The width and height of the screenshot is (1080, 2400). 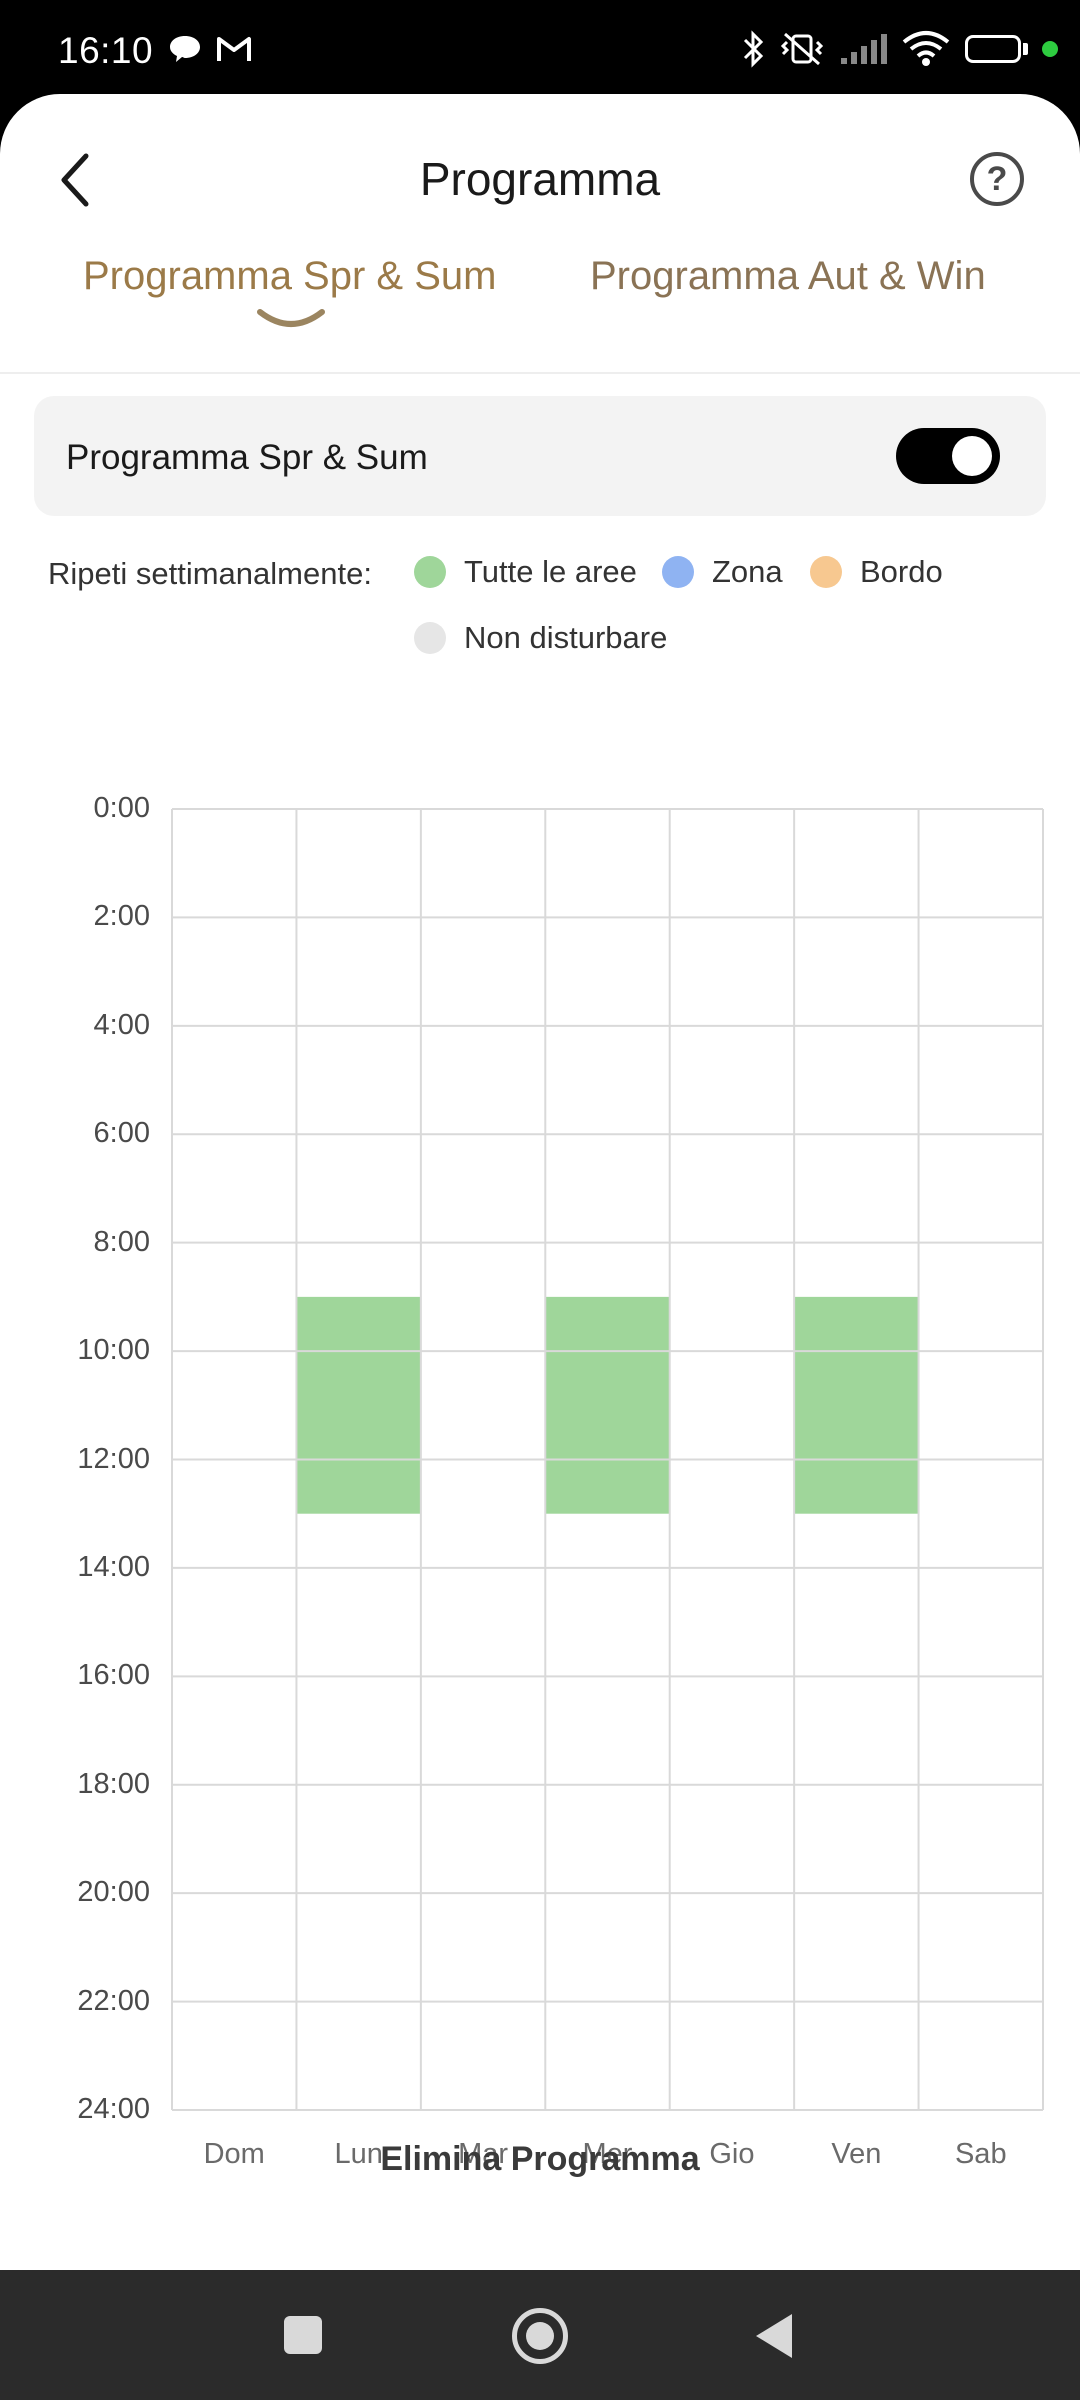 I want to click on battery-tip, so click(x=1025, y=49).